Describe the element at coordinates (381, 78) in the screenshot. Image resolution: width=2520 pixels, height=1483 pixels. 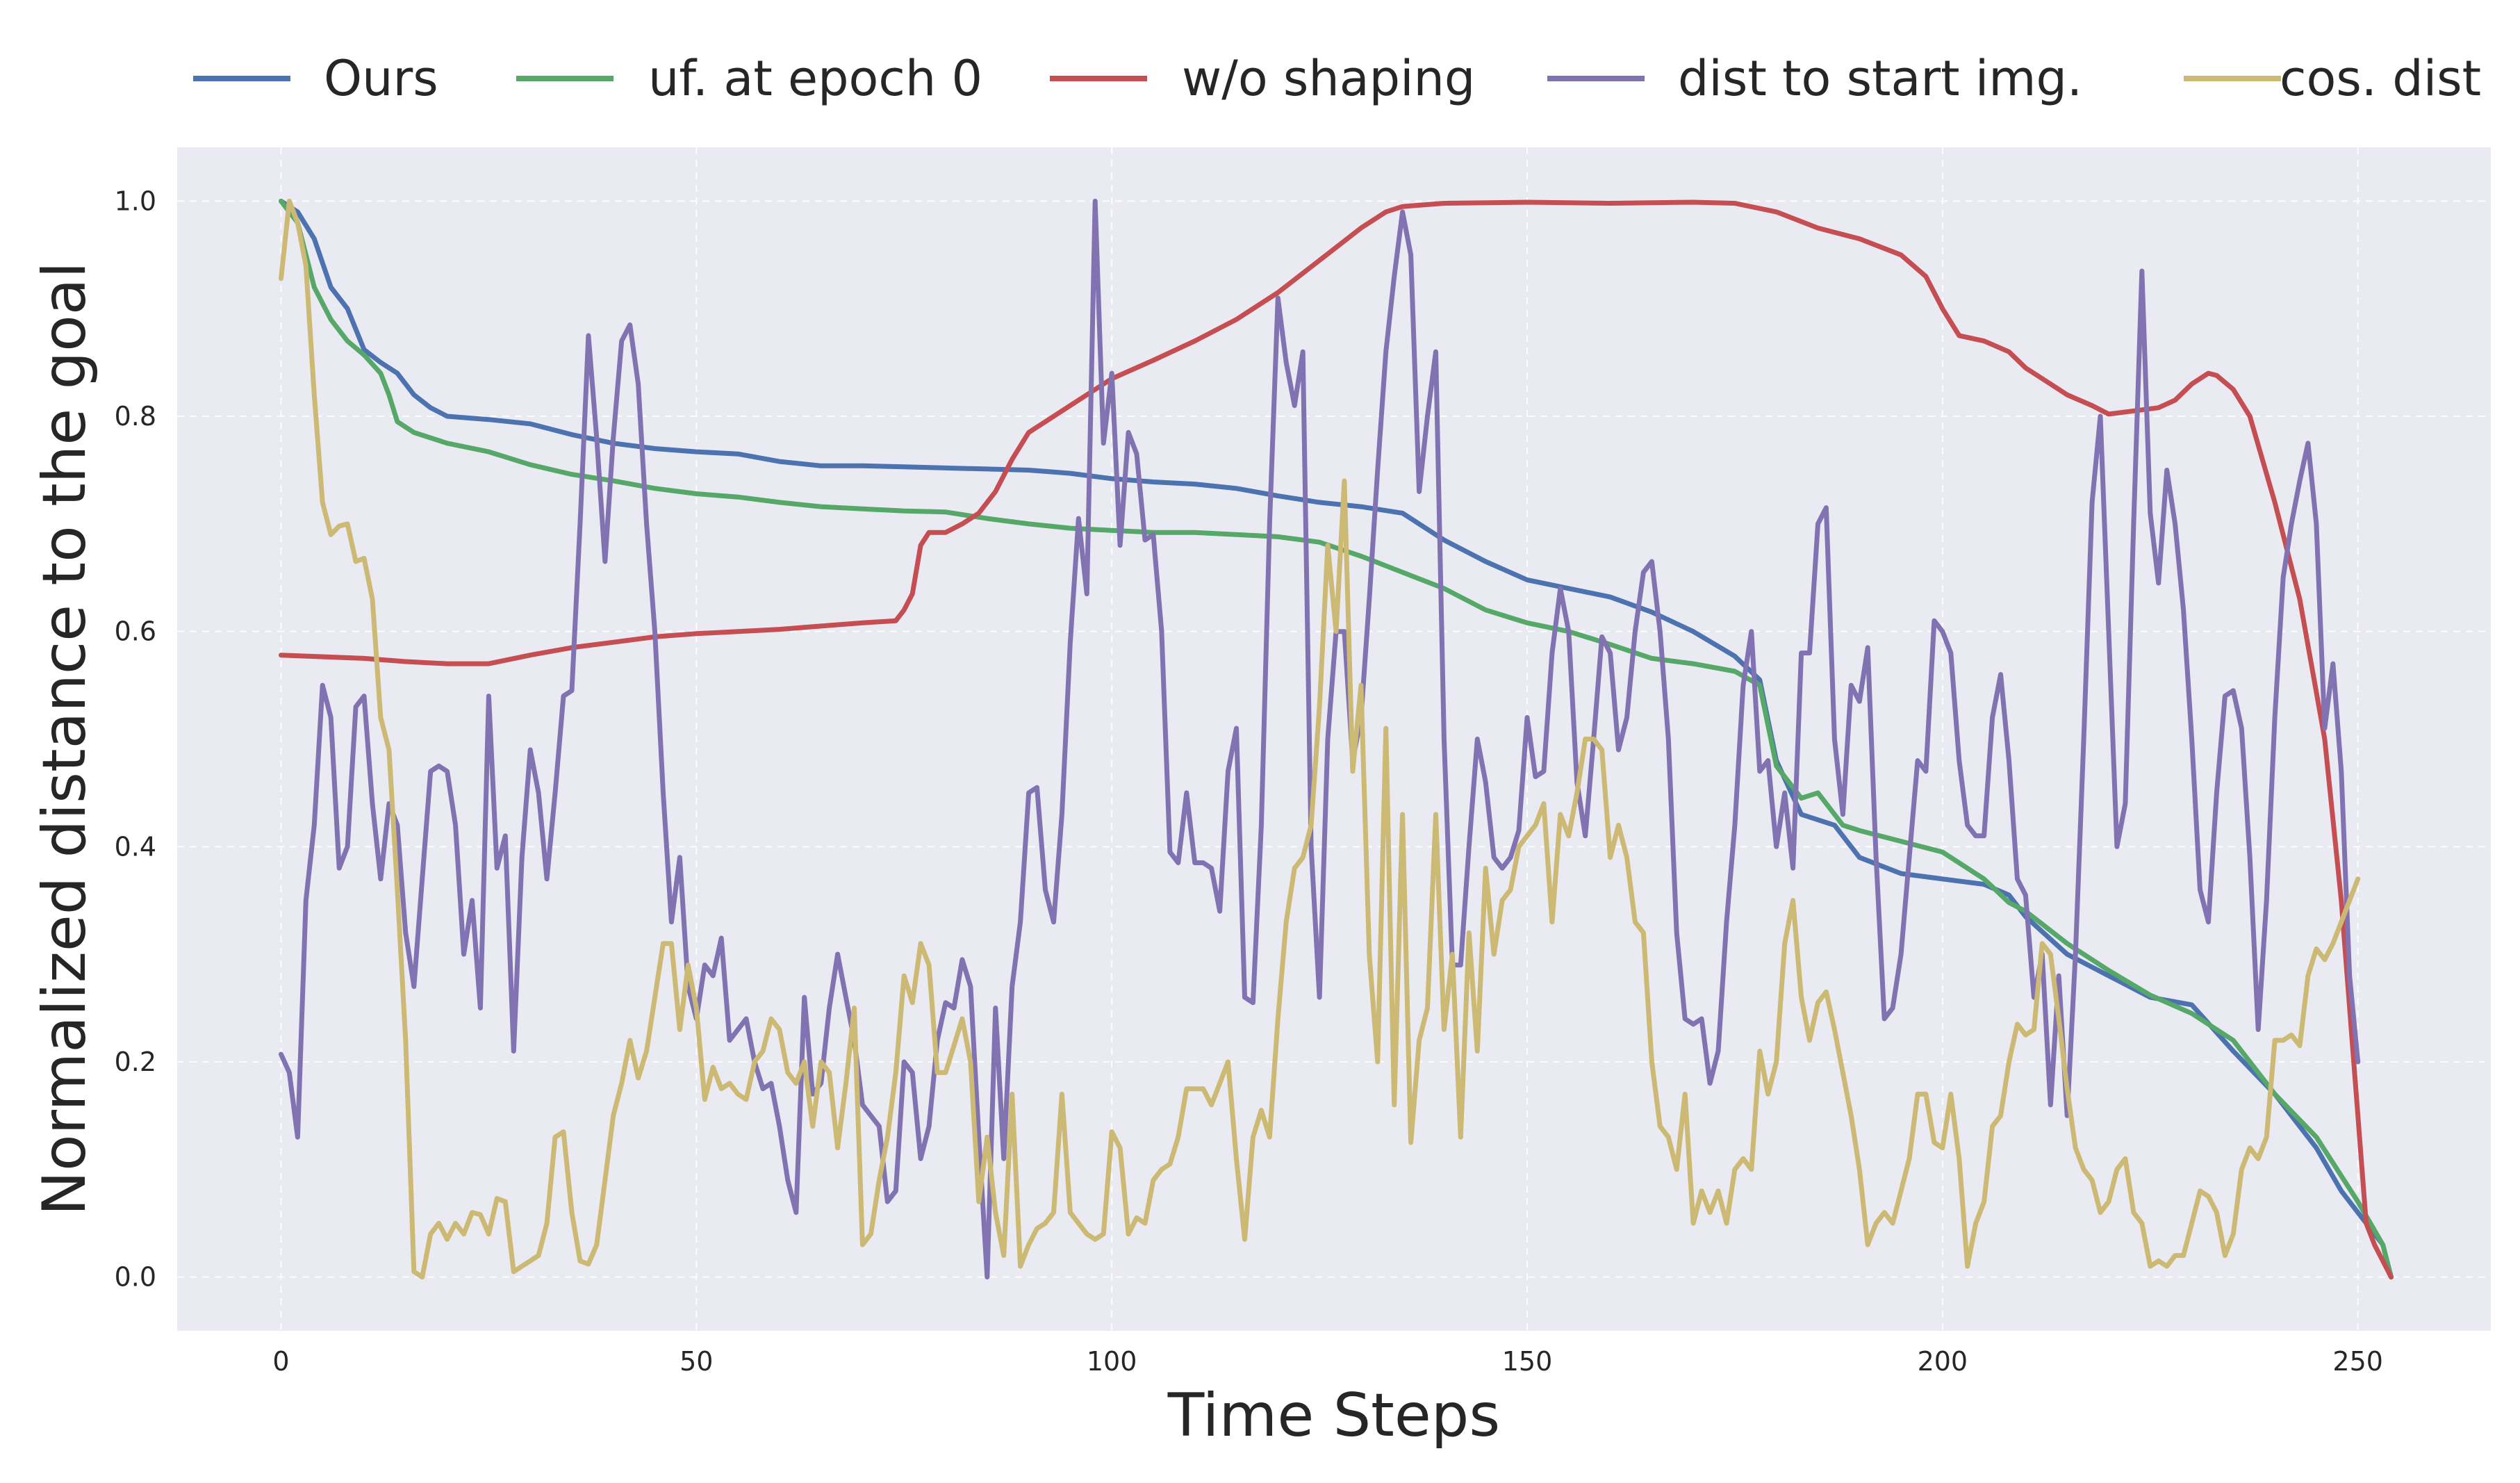
I see `legend-label-ours: Ours` at that location.